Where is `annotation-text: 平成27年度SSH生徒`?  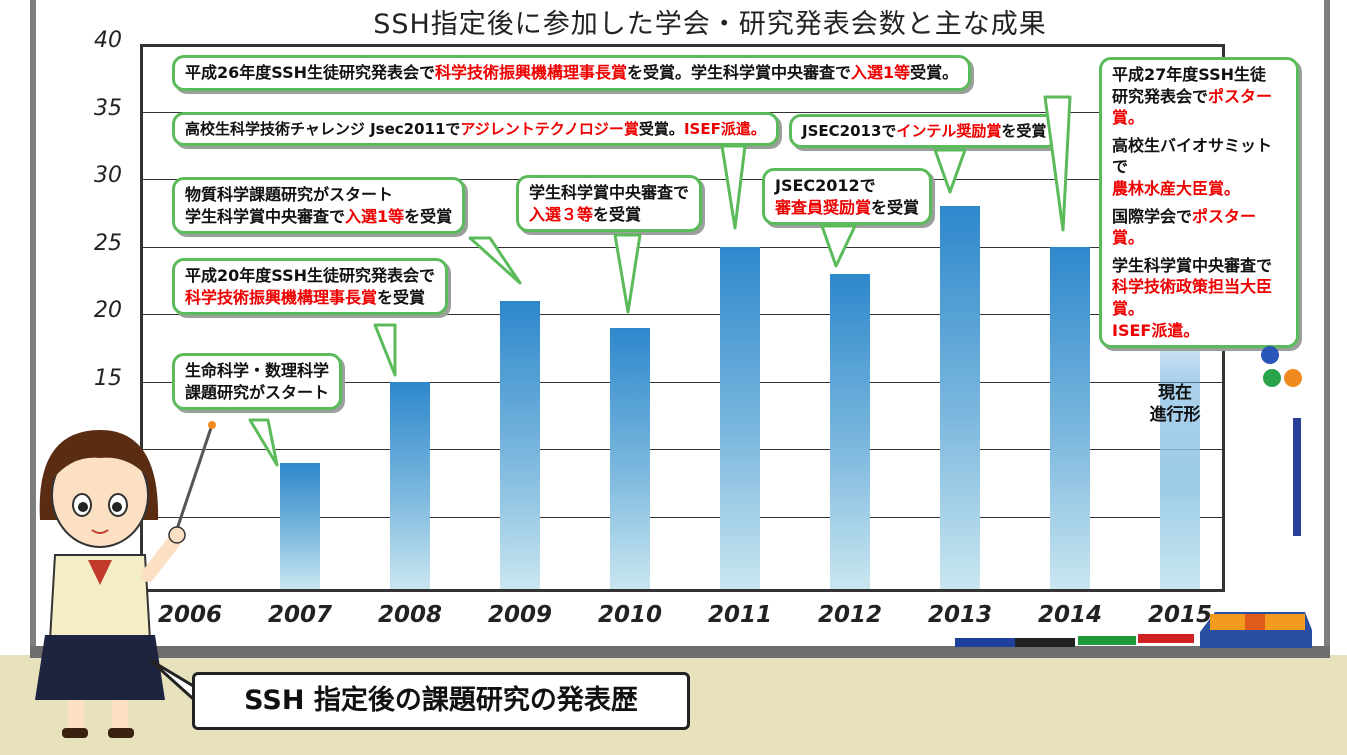
annotation-text: 平成27年度SSH生徒 is located at coordinates (1189, 74).